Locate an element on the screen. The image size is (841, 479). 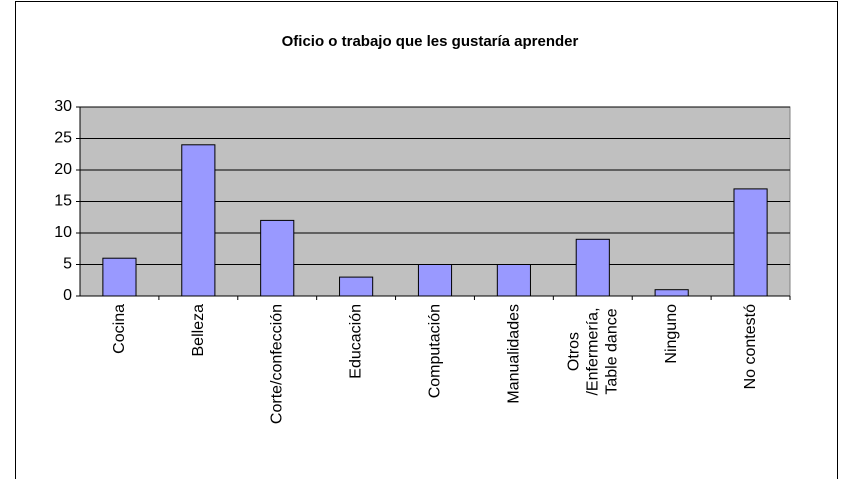
x-tick-label: Cocina is located at coordinates (119, 329).